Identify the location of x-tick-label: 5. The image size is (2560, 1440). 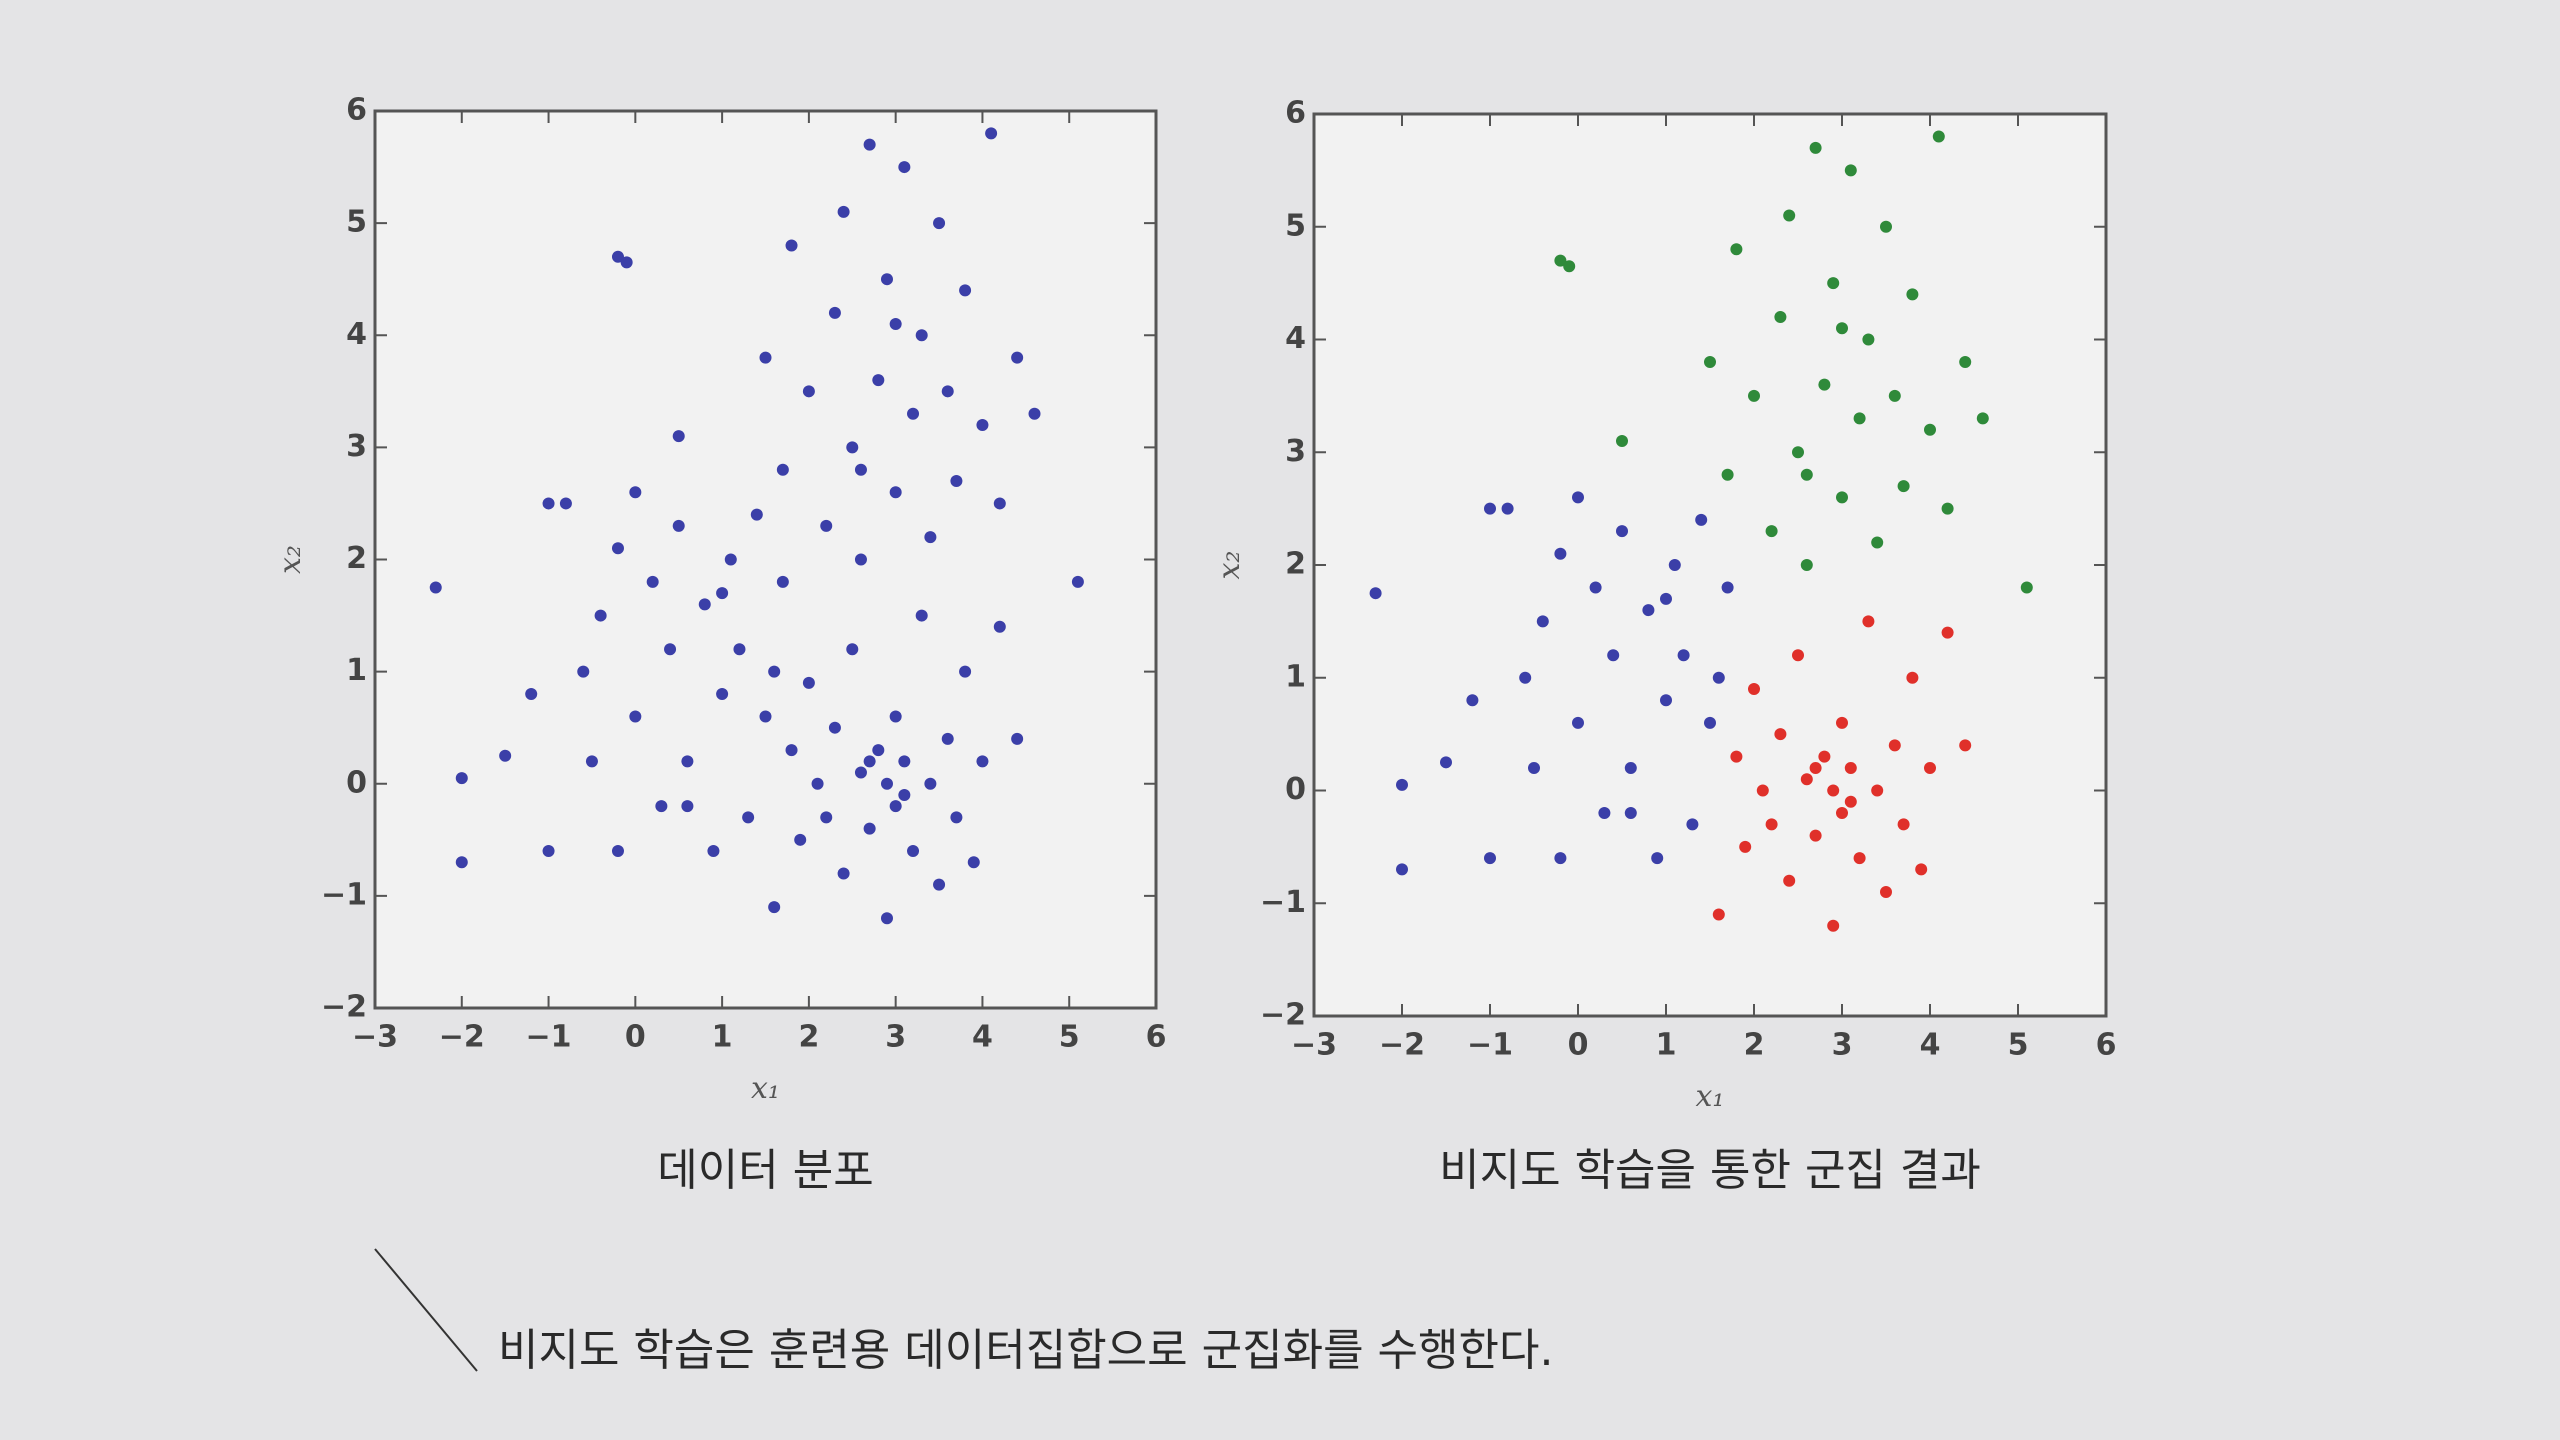
(2018, 1045).